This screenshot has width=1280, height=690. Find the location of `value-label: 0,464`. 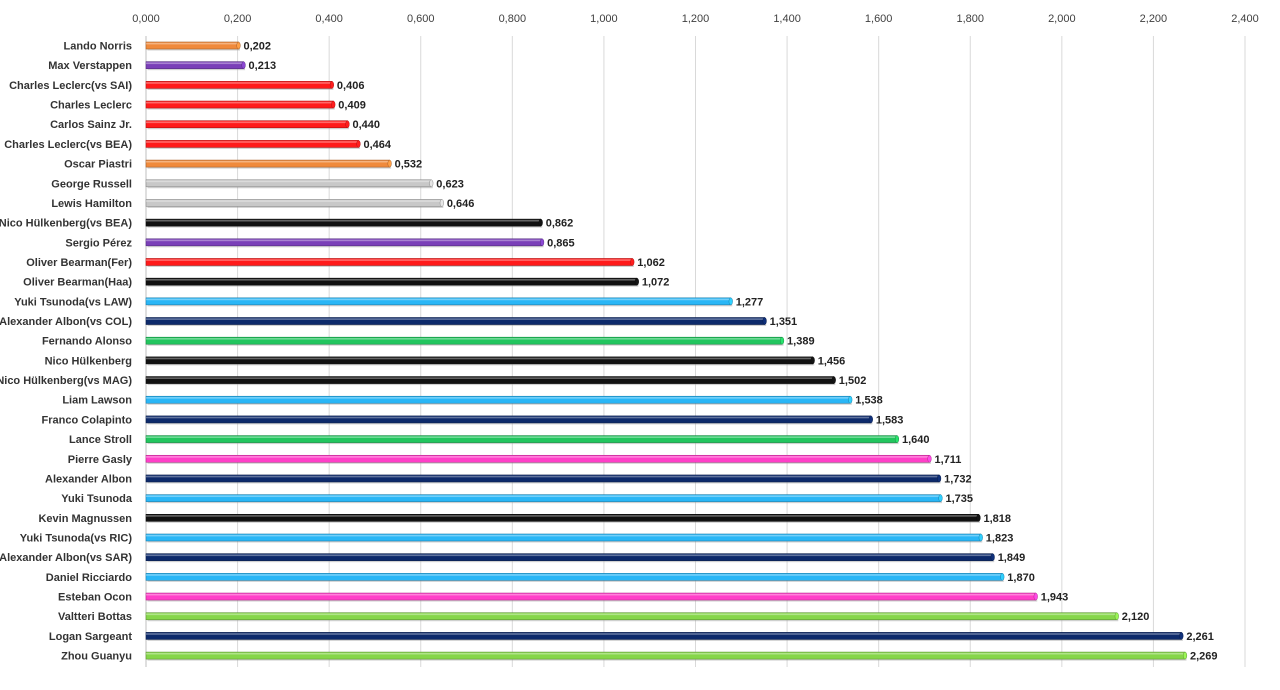

value-label: 0,464 is located at coordinates (377, 145).